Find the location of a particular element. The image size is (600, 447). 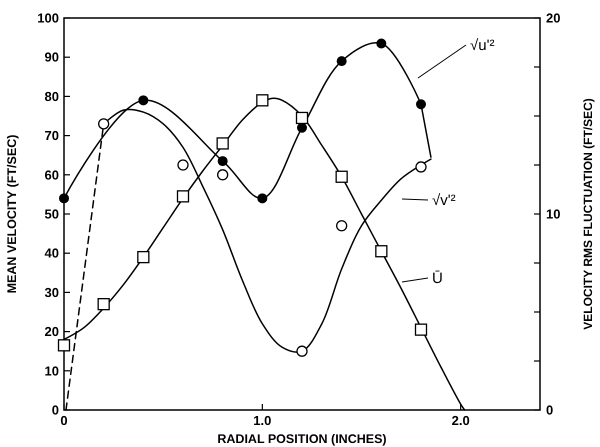

x-tick-label: 1.0 is located at coordinates (262, 420).